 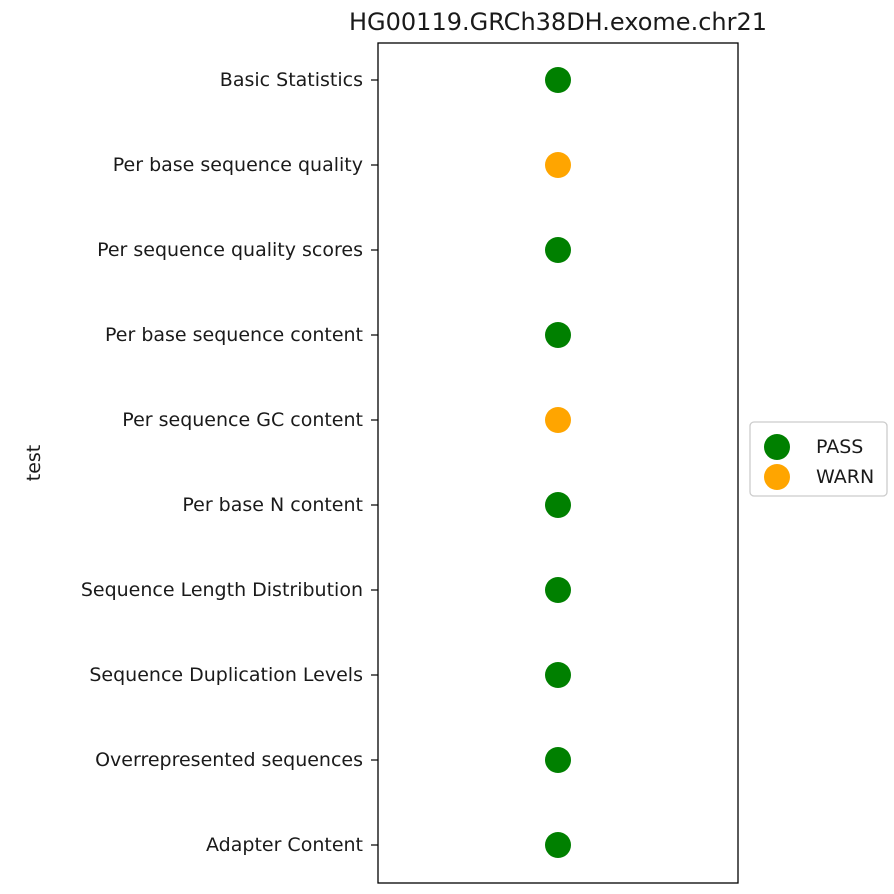 What do you see at coordinates (284, 845) in the screenshot?
I see `y-tick-label: Adapter Content` at bounding box center [284, 845].